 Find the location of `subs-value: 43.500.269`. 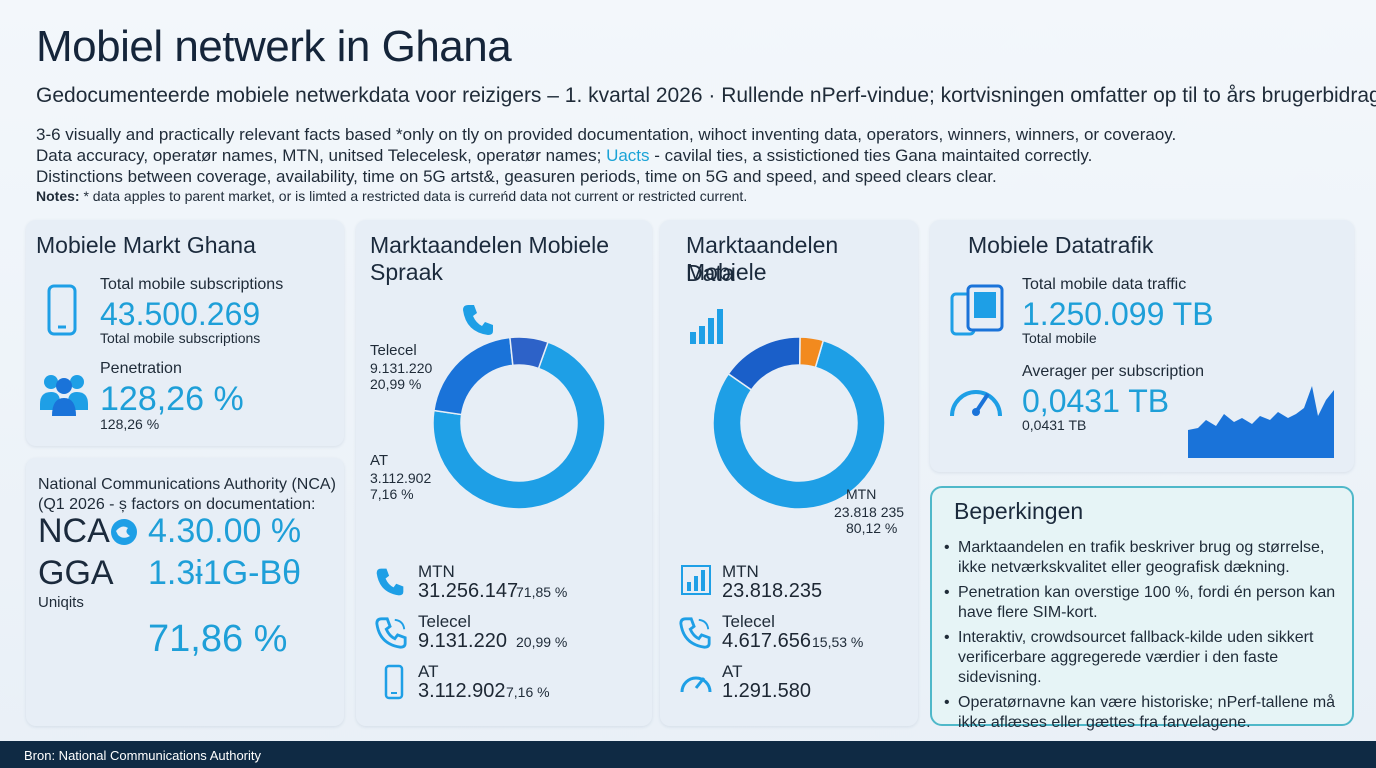

subs-value: 43.500.269 is located at coordinates (180, 314).